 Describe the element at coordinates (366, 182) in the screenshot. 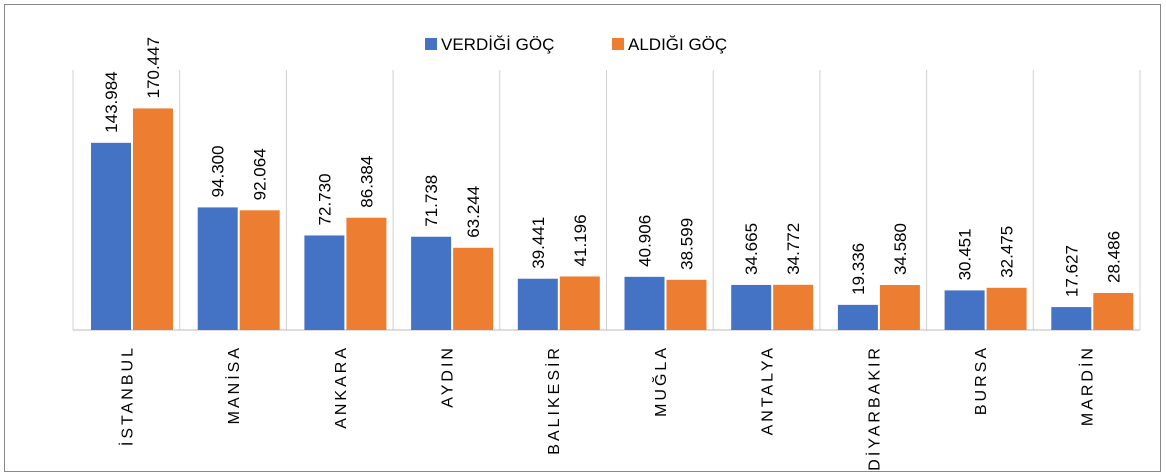

I see `data-label: 86.384` at that location.